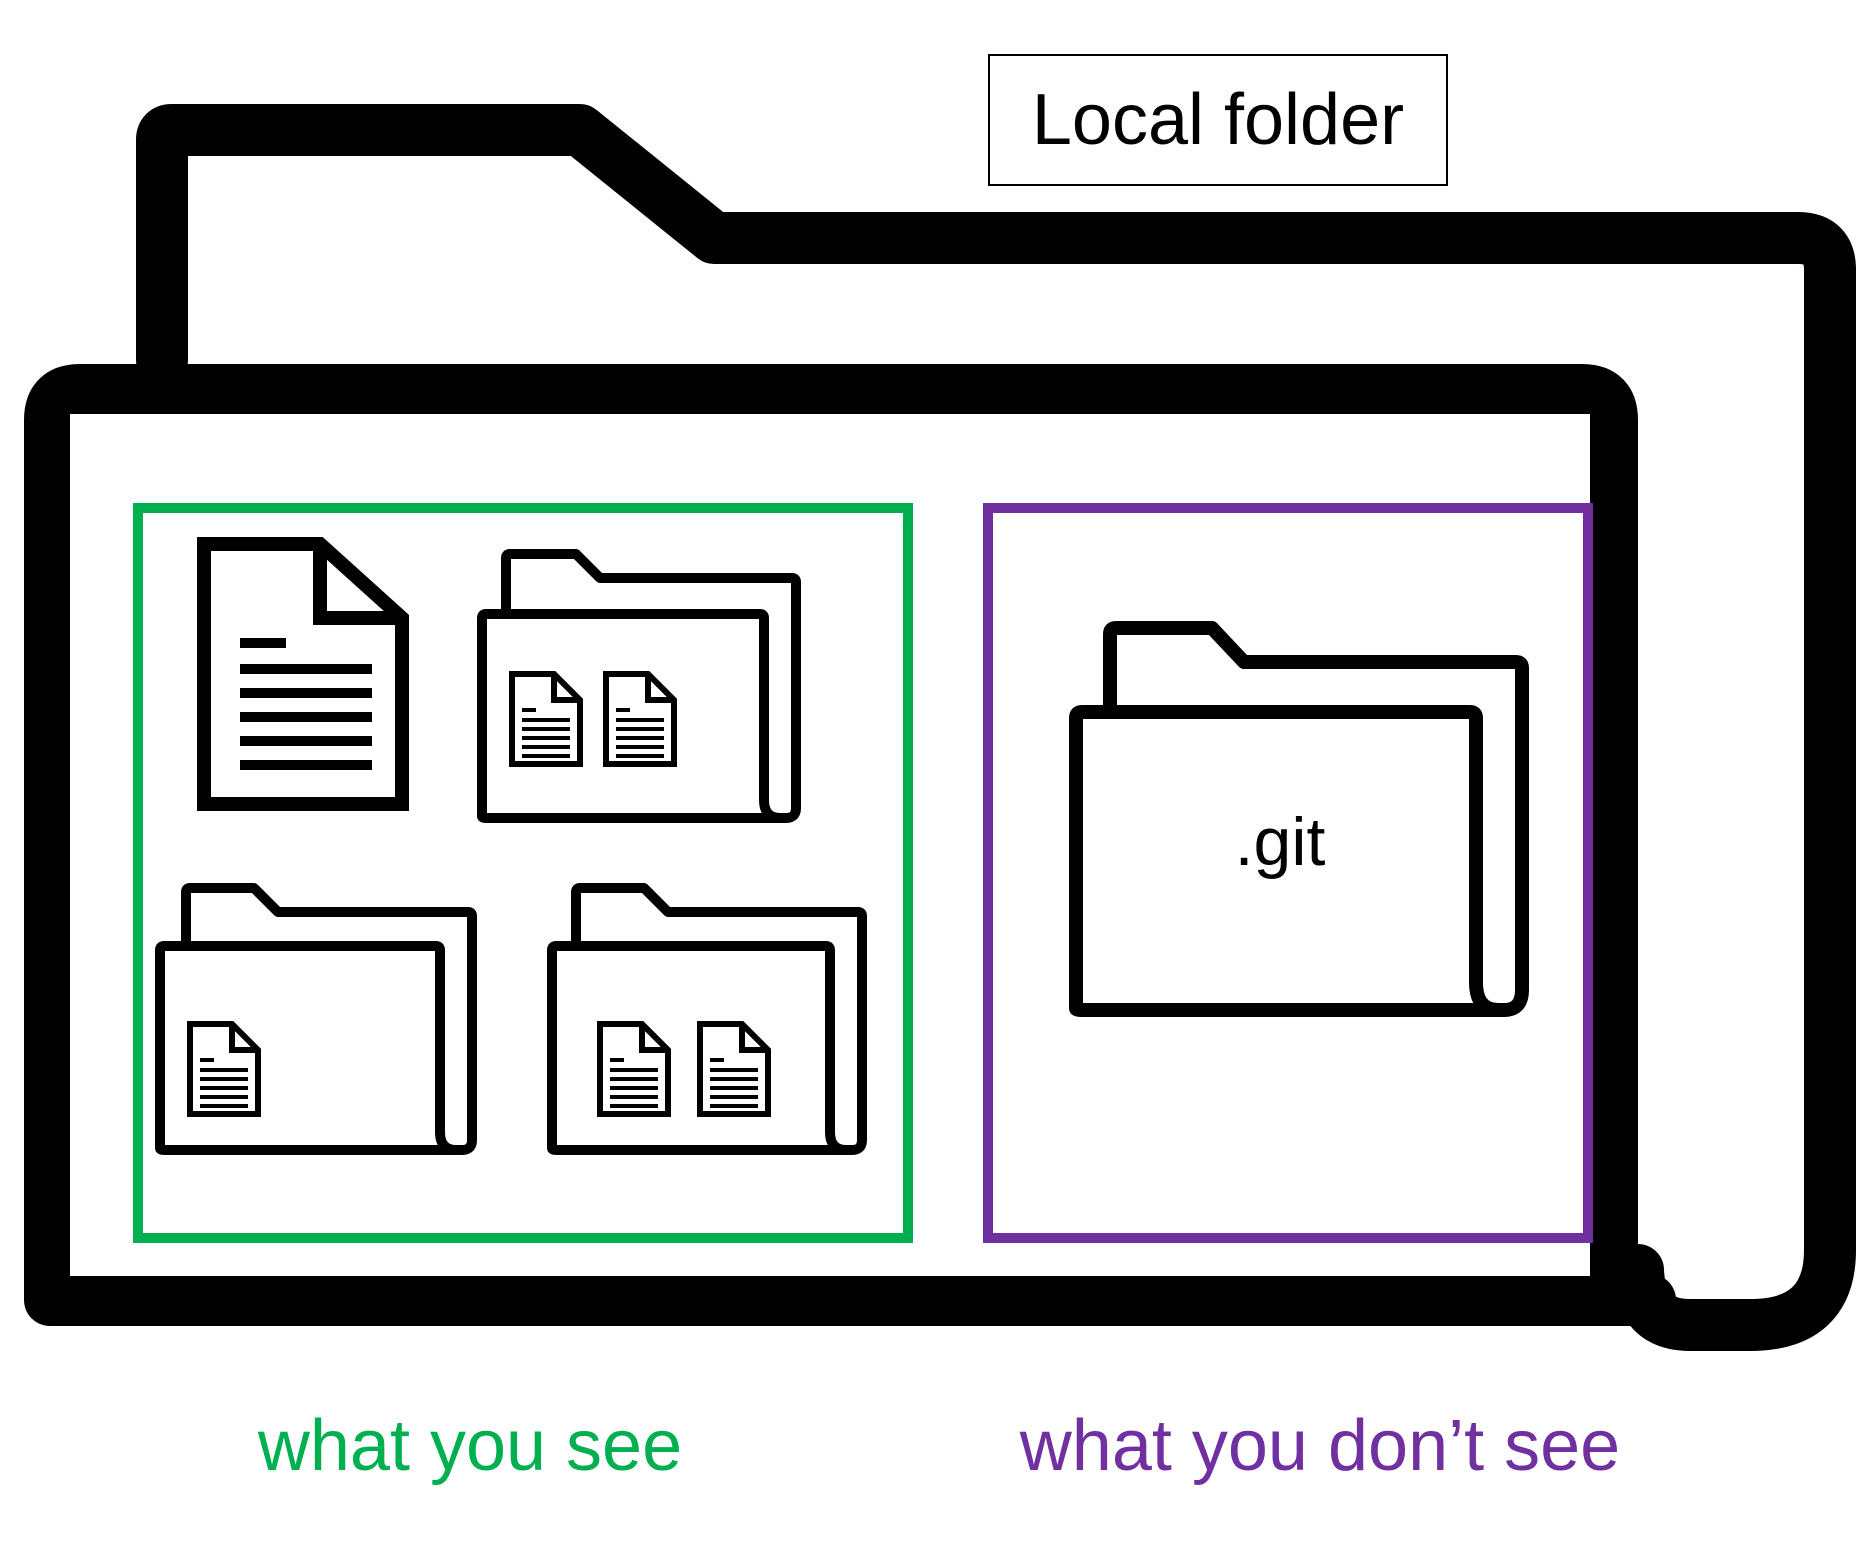 The height and width of the screenshot is (1558, 1865). I want to click on local-folder-title: Local folder, so click(1218, 120).